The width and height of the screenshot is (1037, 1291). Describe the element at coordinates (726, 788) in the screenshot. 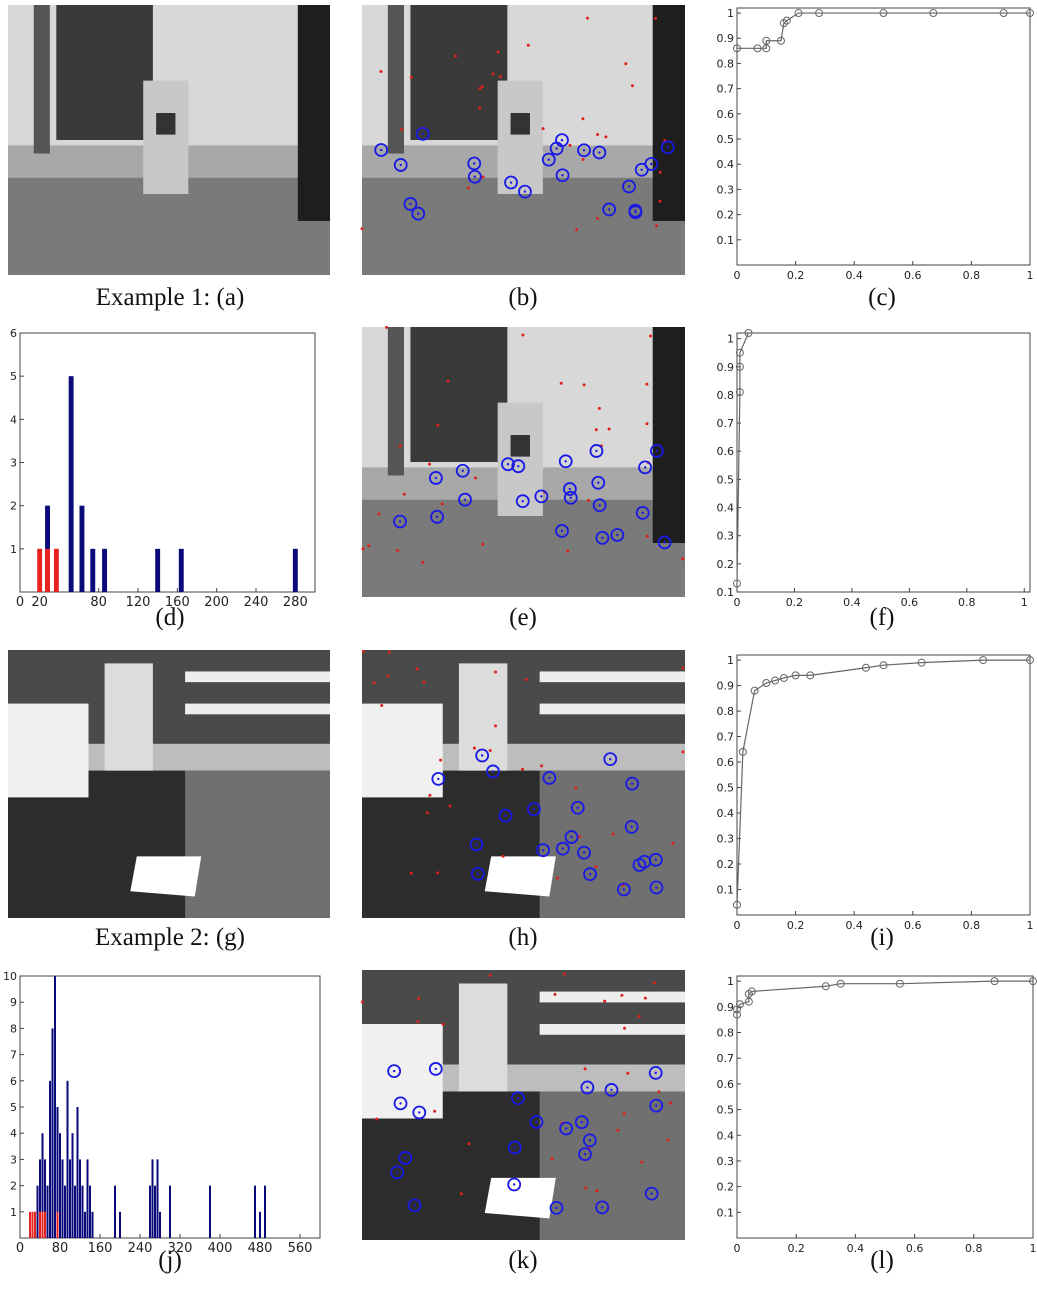

I see `y-tick-label: 0.5` at that location.